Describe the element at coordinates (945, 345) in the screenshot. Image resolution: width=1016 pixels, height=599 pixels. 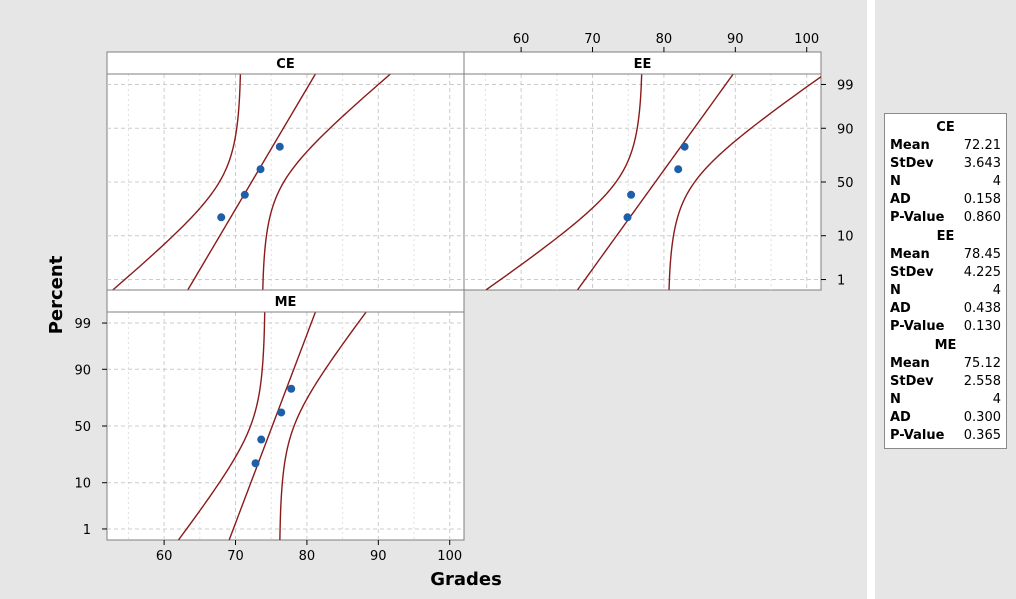
I see `legend-group-title: ME` at that location.